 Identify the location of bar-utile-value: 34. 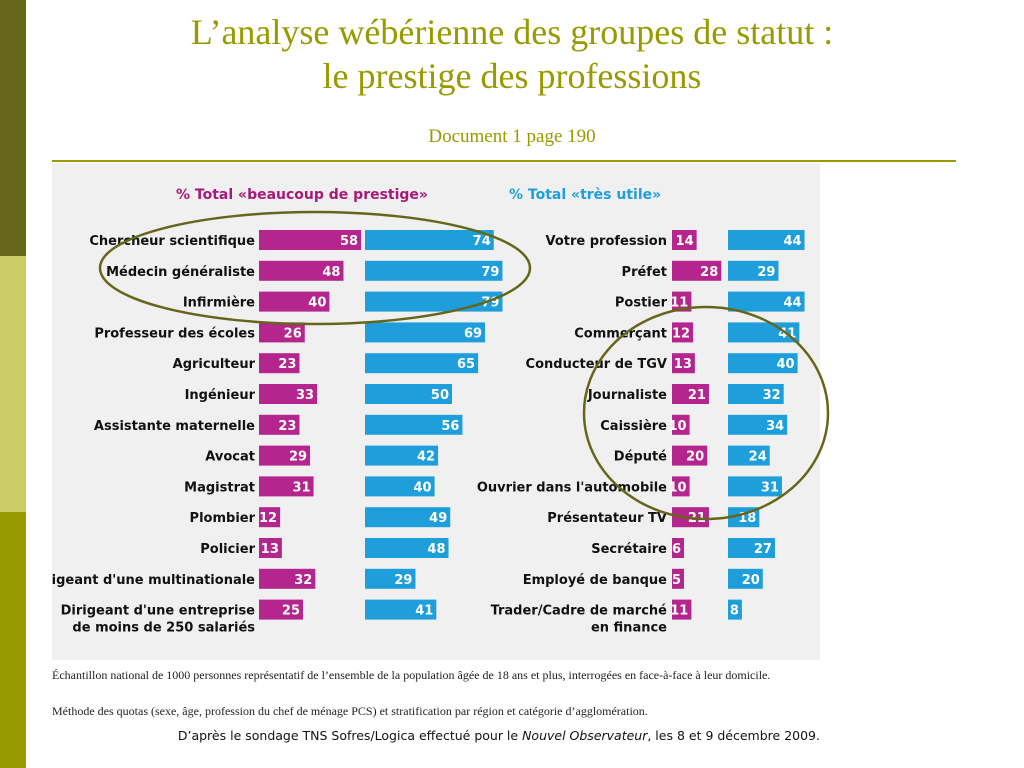
(775, 426).